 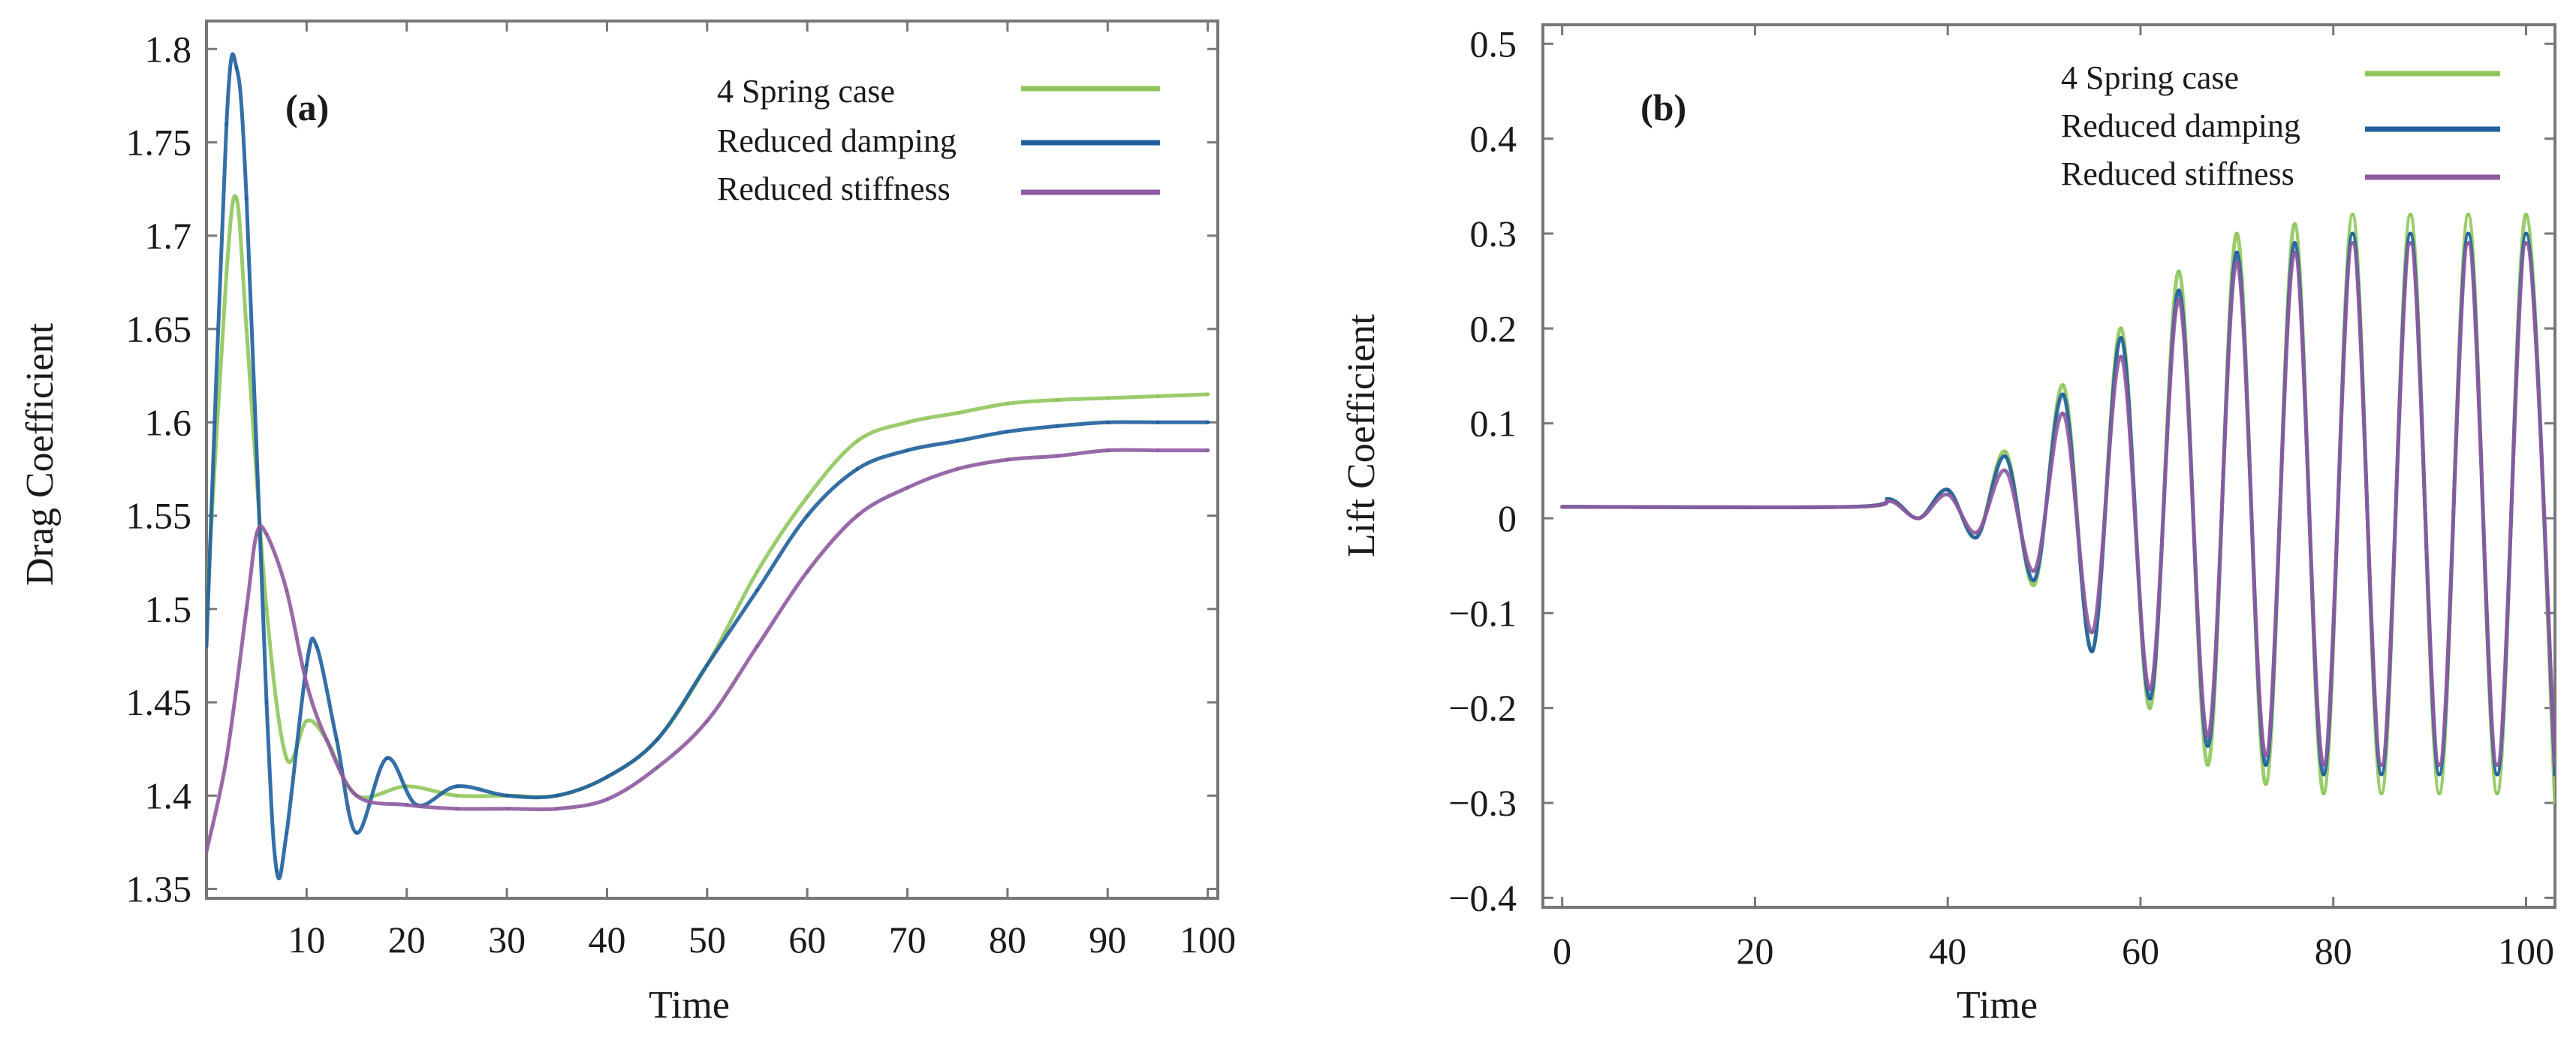 What do you see at coordinates (159, 889) in the screenshot?
I see `y-tick-label: 1.35` at bounding box center [159, 889].